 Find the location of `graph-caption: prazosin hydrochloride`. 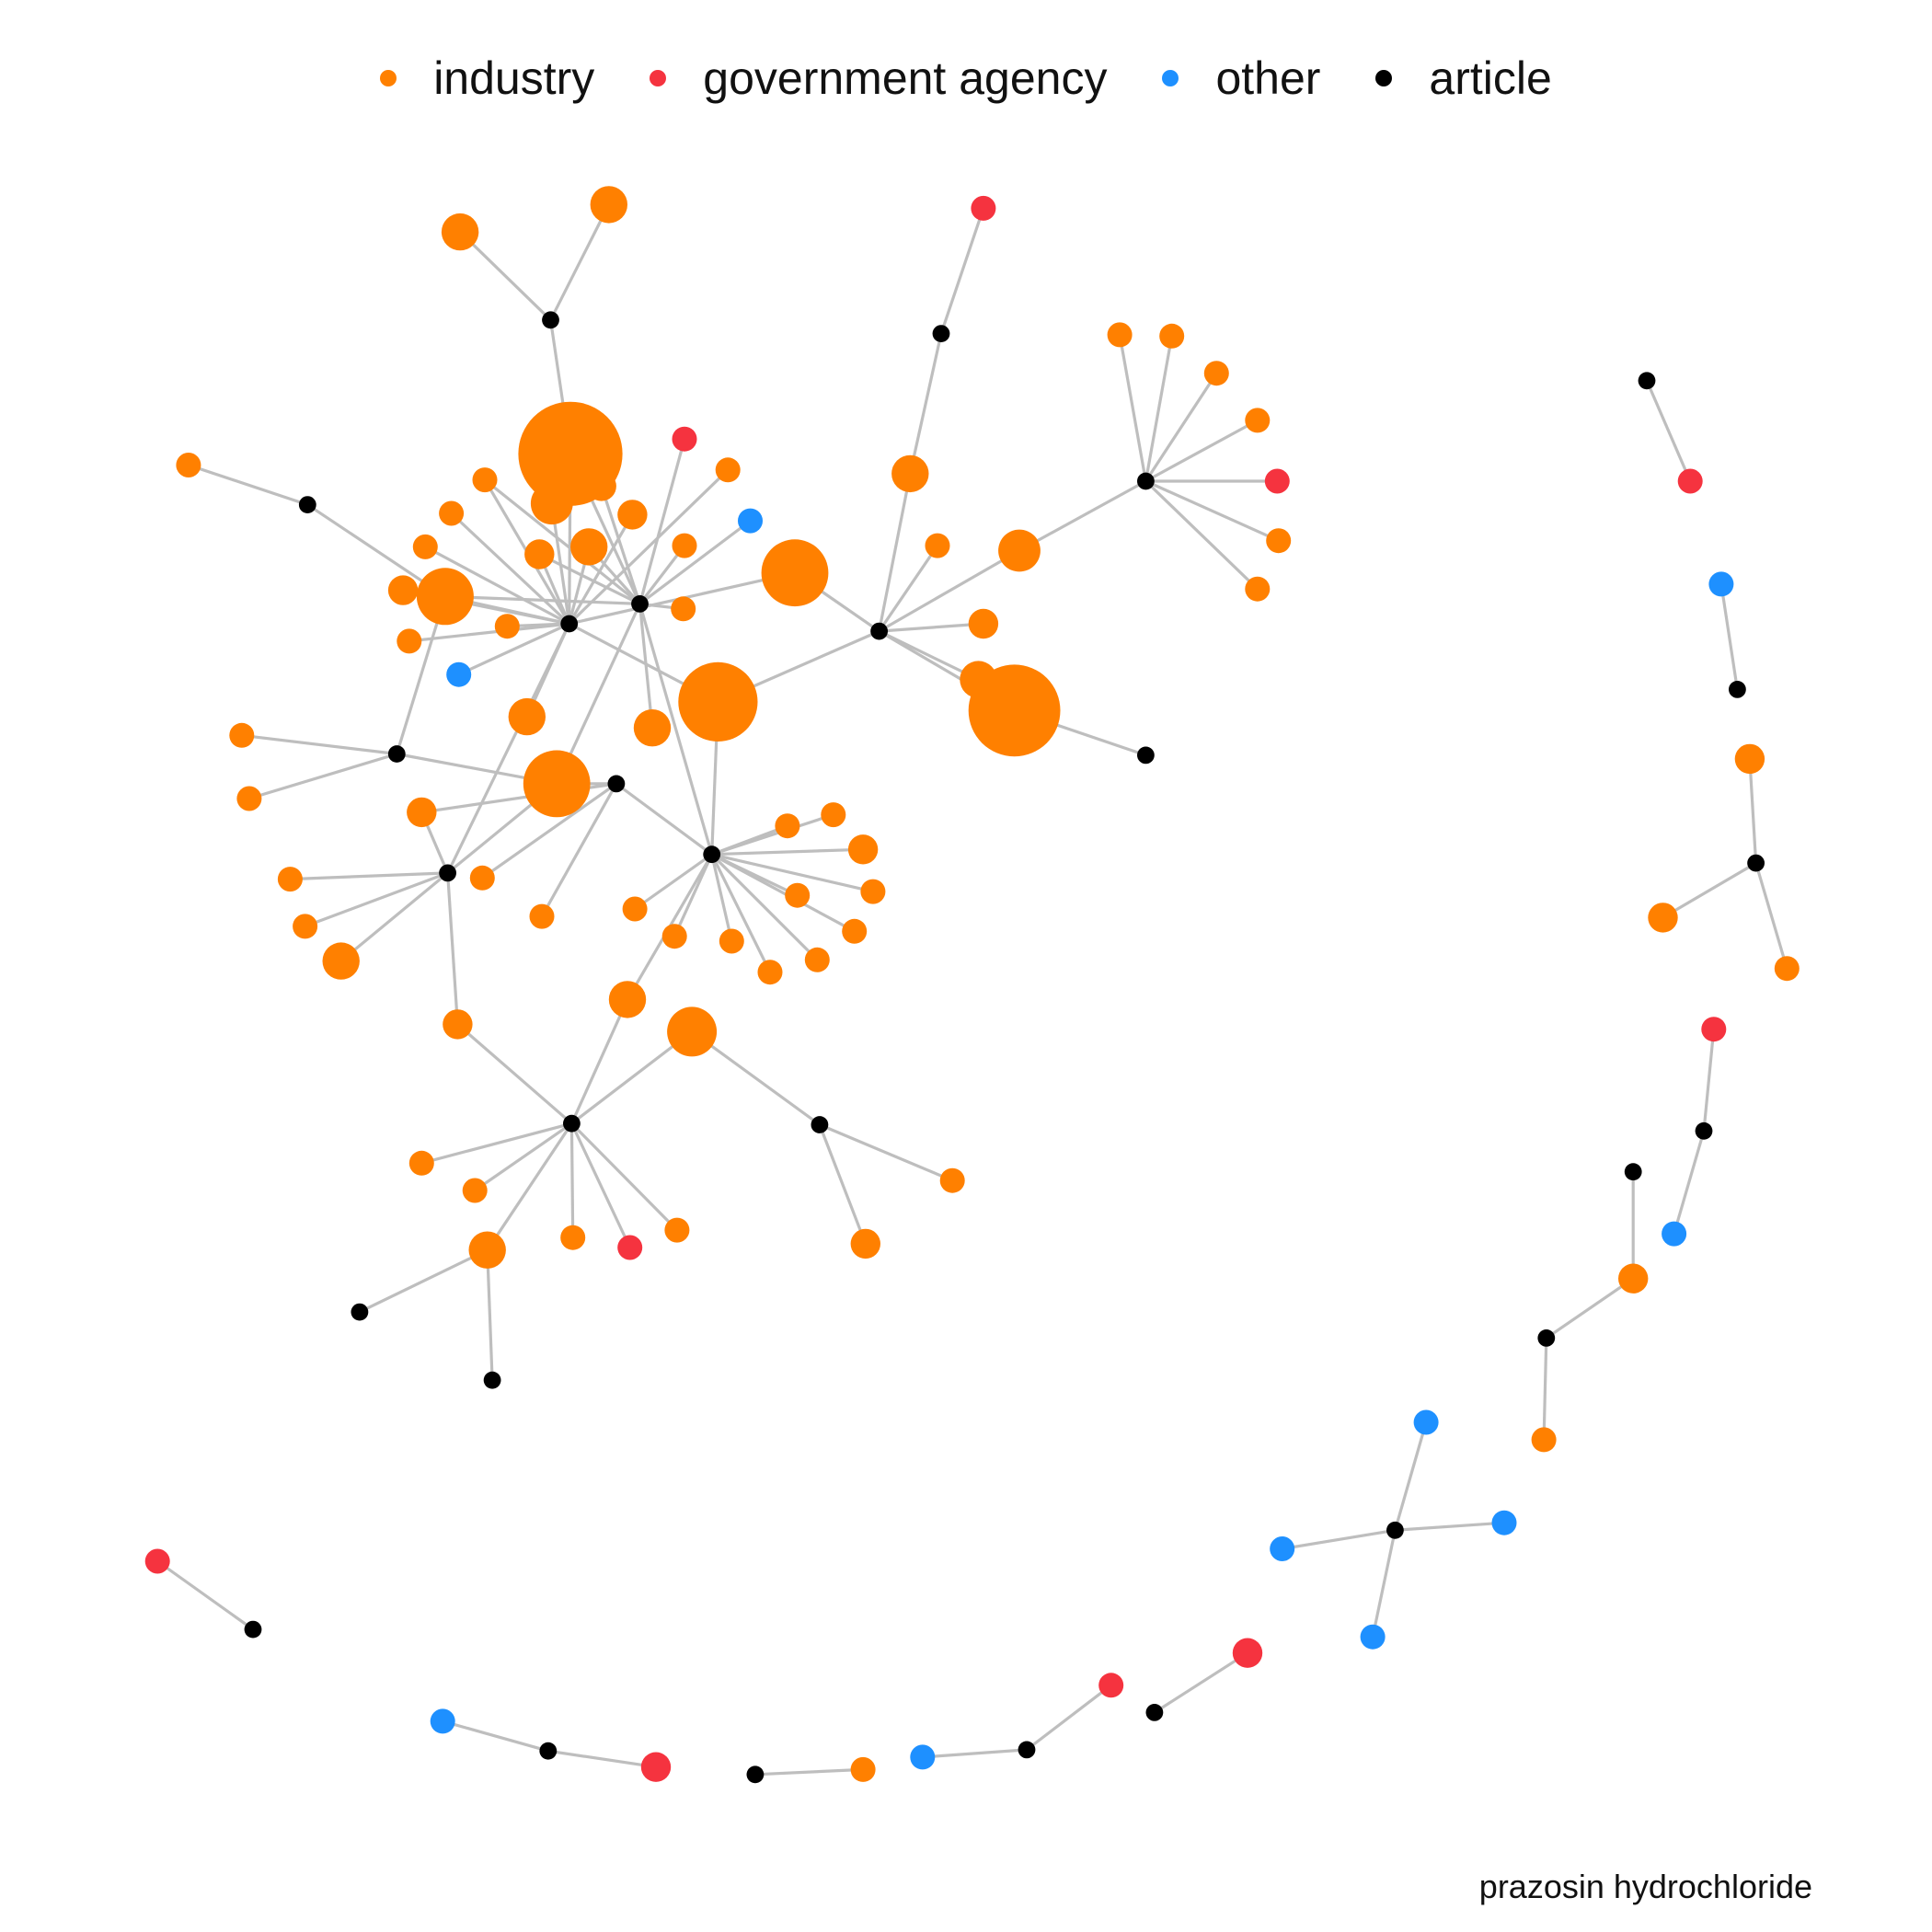

graph-caption: prazosin hydrochloride is located at coordinates (1645, 1886).